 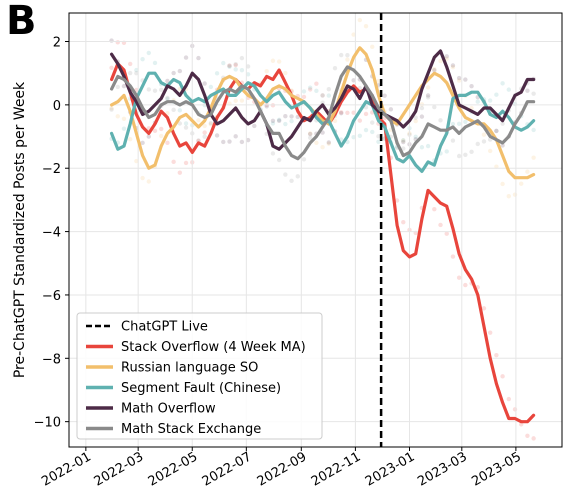 I want to click on y-tick-label: −6, so click(x=51, y=296).